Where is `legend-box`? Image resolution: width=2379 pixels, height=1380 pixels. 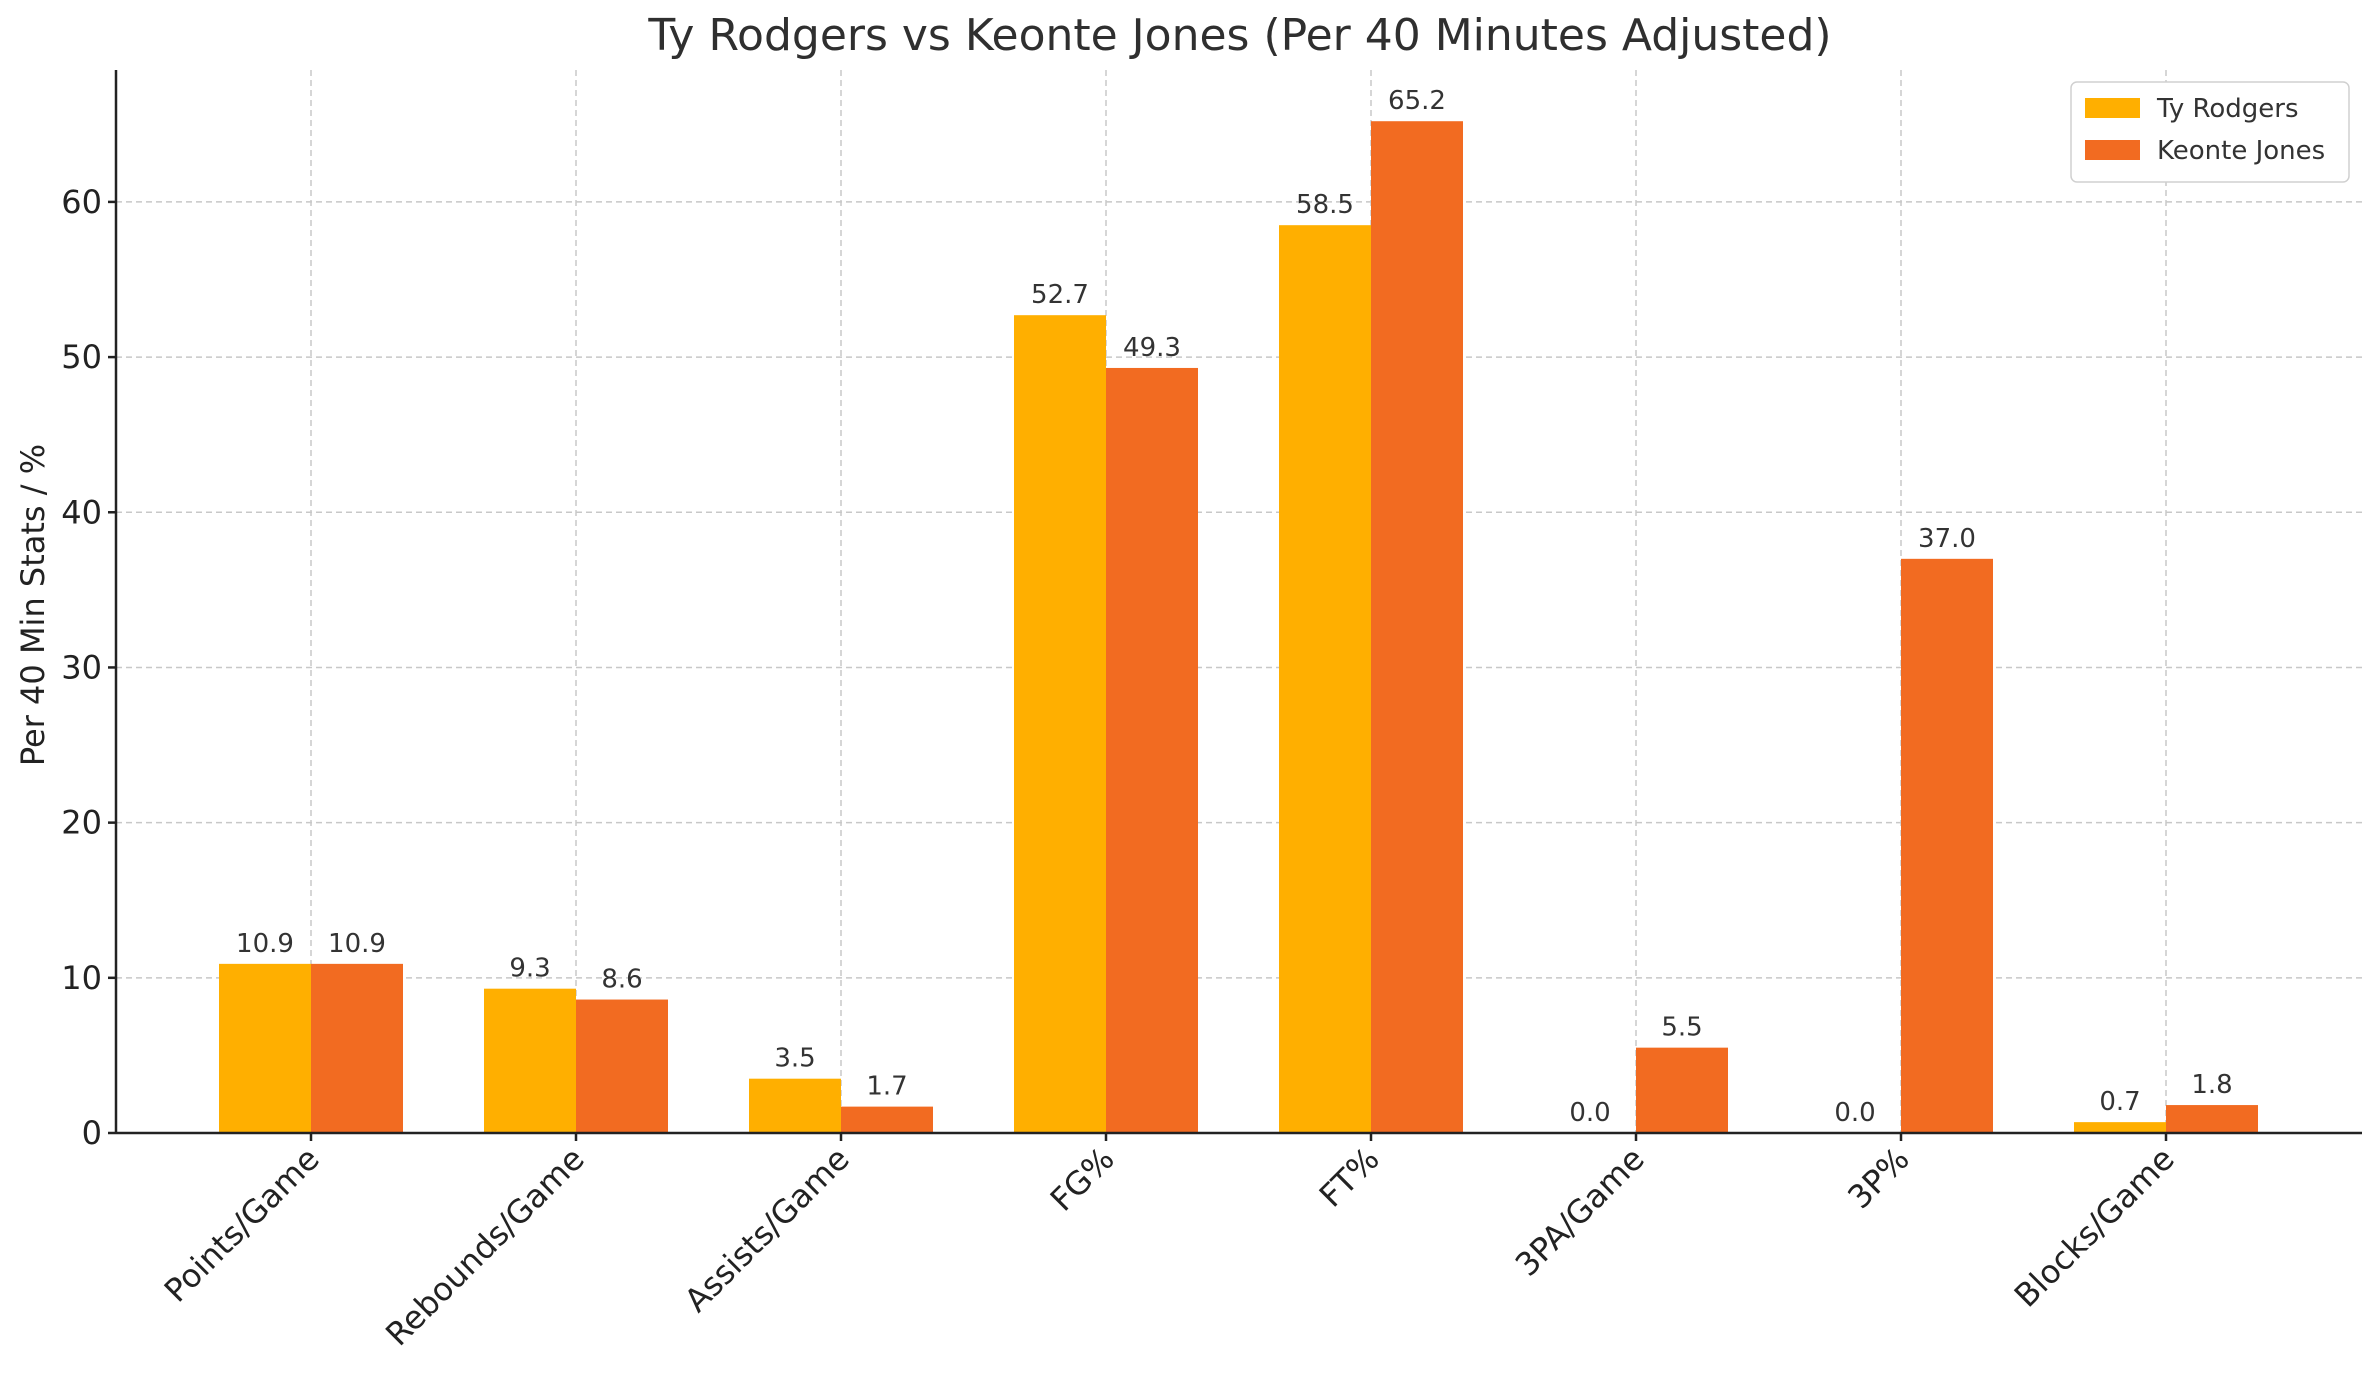
legend-box is located at coordinates (2210, 132).